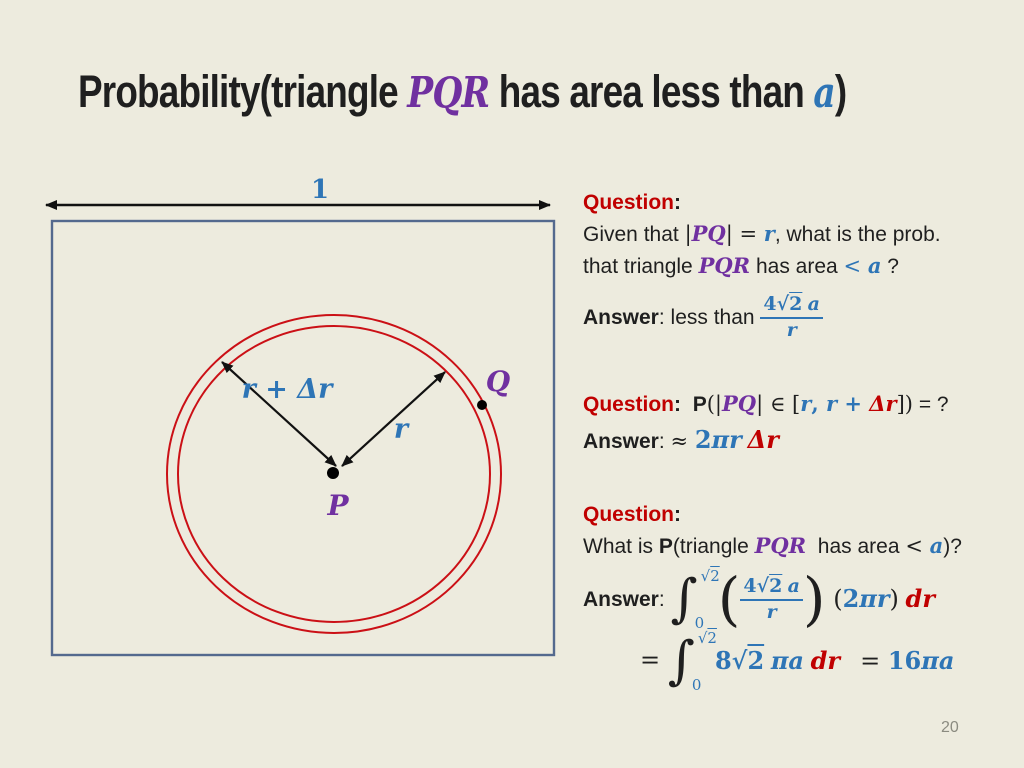 Image resolution: width=1024 pixels, height=768 pixels. I want to click on integral-2: ∫ √2 0, so click(692, 661).